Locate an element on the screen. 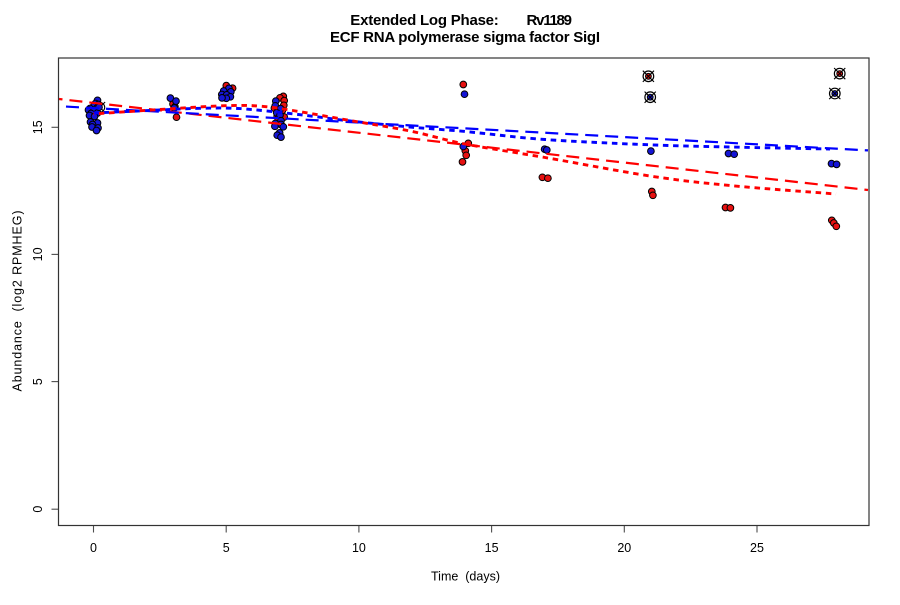 This screenshot has height=605, width=900. svg-text: Rv1189 is located at coordinates (550, 20).